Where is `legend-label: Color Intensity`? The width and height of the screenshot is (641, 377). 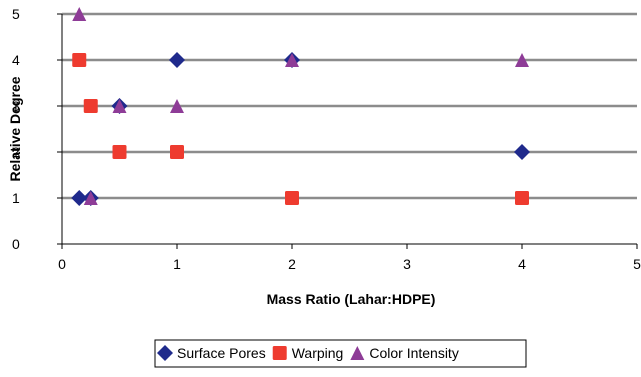
legend-label: Color Intensity is located at coordinates (413, 353).